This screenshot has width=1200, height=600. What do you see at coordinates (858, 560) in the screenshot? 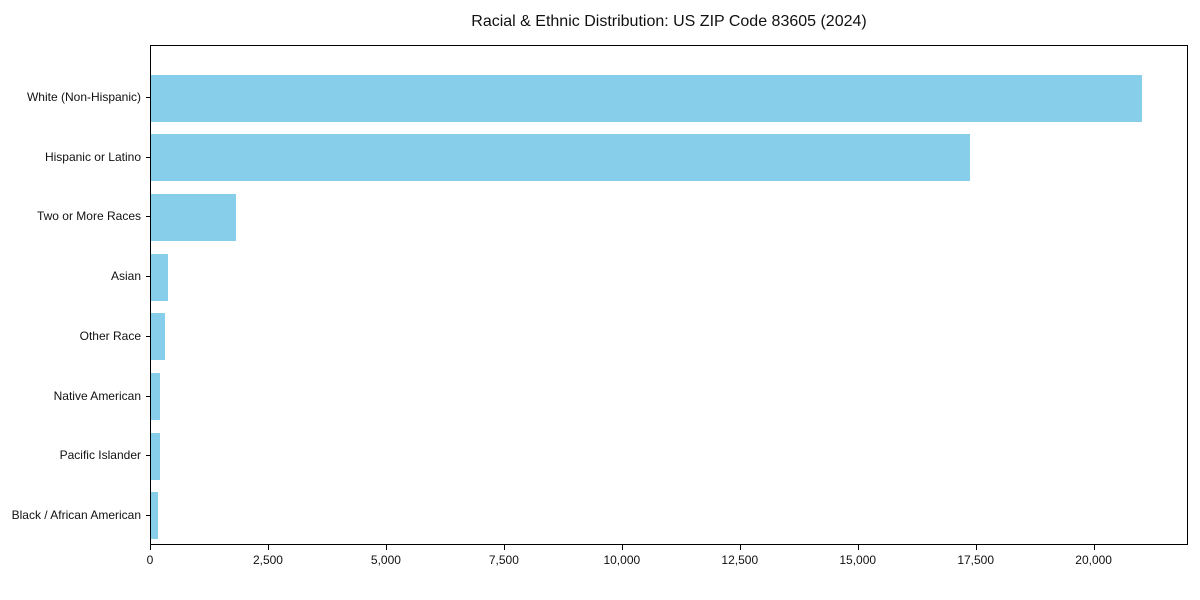
I see `x-tick-label-15-000: 15,000` at bounding box center [858, 560].